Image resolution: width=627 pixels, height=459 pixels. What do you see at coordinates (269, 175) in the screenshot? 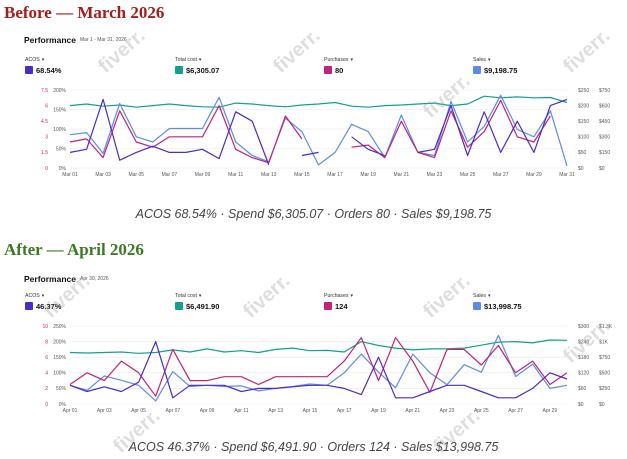
I see `before-x-tick-label: Mar 13` at bounding box center [269, 175].